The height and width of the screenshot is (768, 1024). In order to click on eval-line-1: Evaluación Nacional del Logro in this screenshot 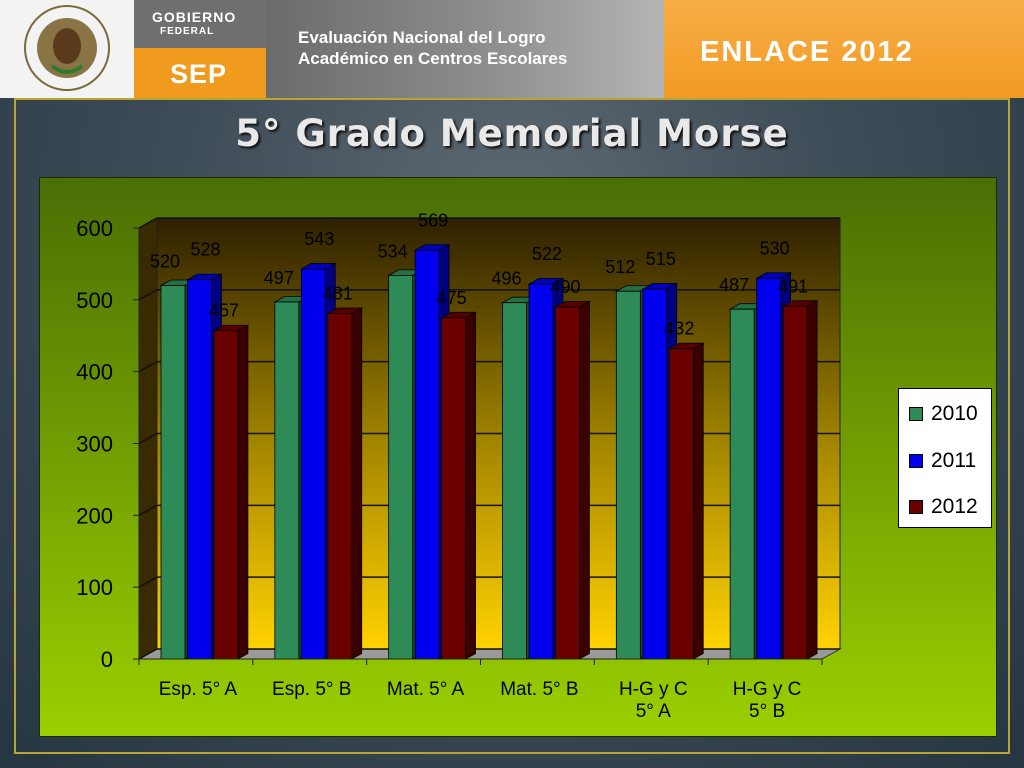, I will do `click(422, 37)`.